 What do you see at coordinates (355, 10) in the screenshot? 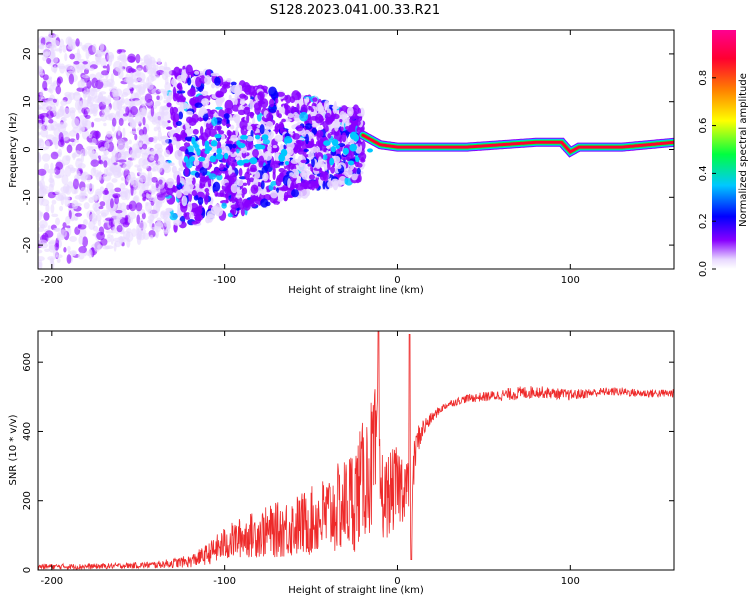
I see `figure-title: S128.2023.041.00.33.R21` at bounding box center [355, 10].